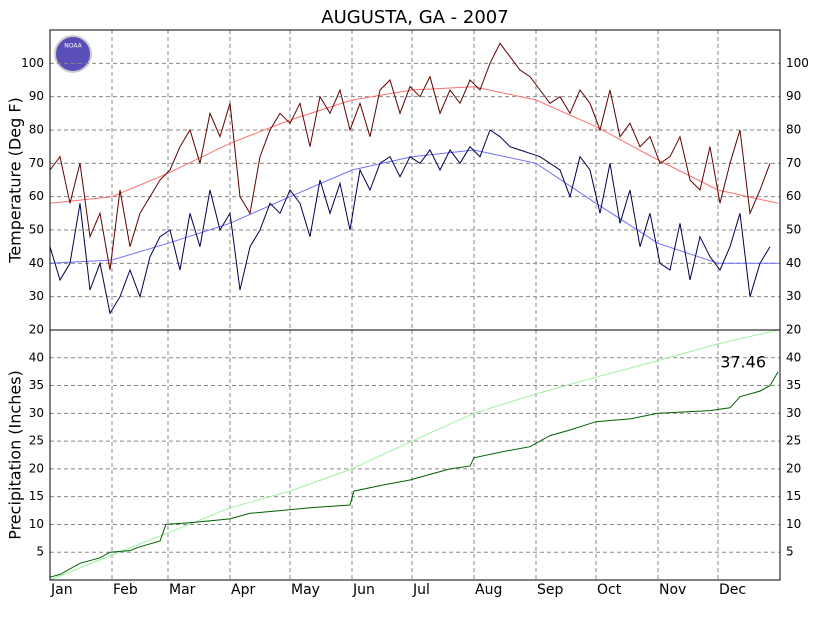 The image size is (830, 620). Describe the element at coordinates (793, 524) in the screenshot. I see `y-tick-label-right: 10` at that location.